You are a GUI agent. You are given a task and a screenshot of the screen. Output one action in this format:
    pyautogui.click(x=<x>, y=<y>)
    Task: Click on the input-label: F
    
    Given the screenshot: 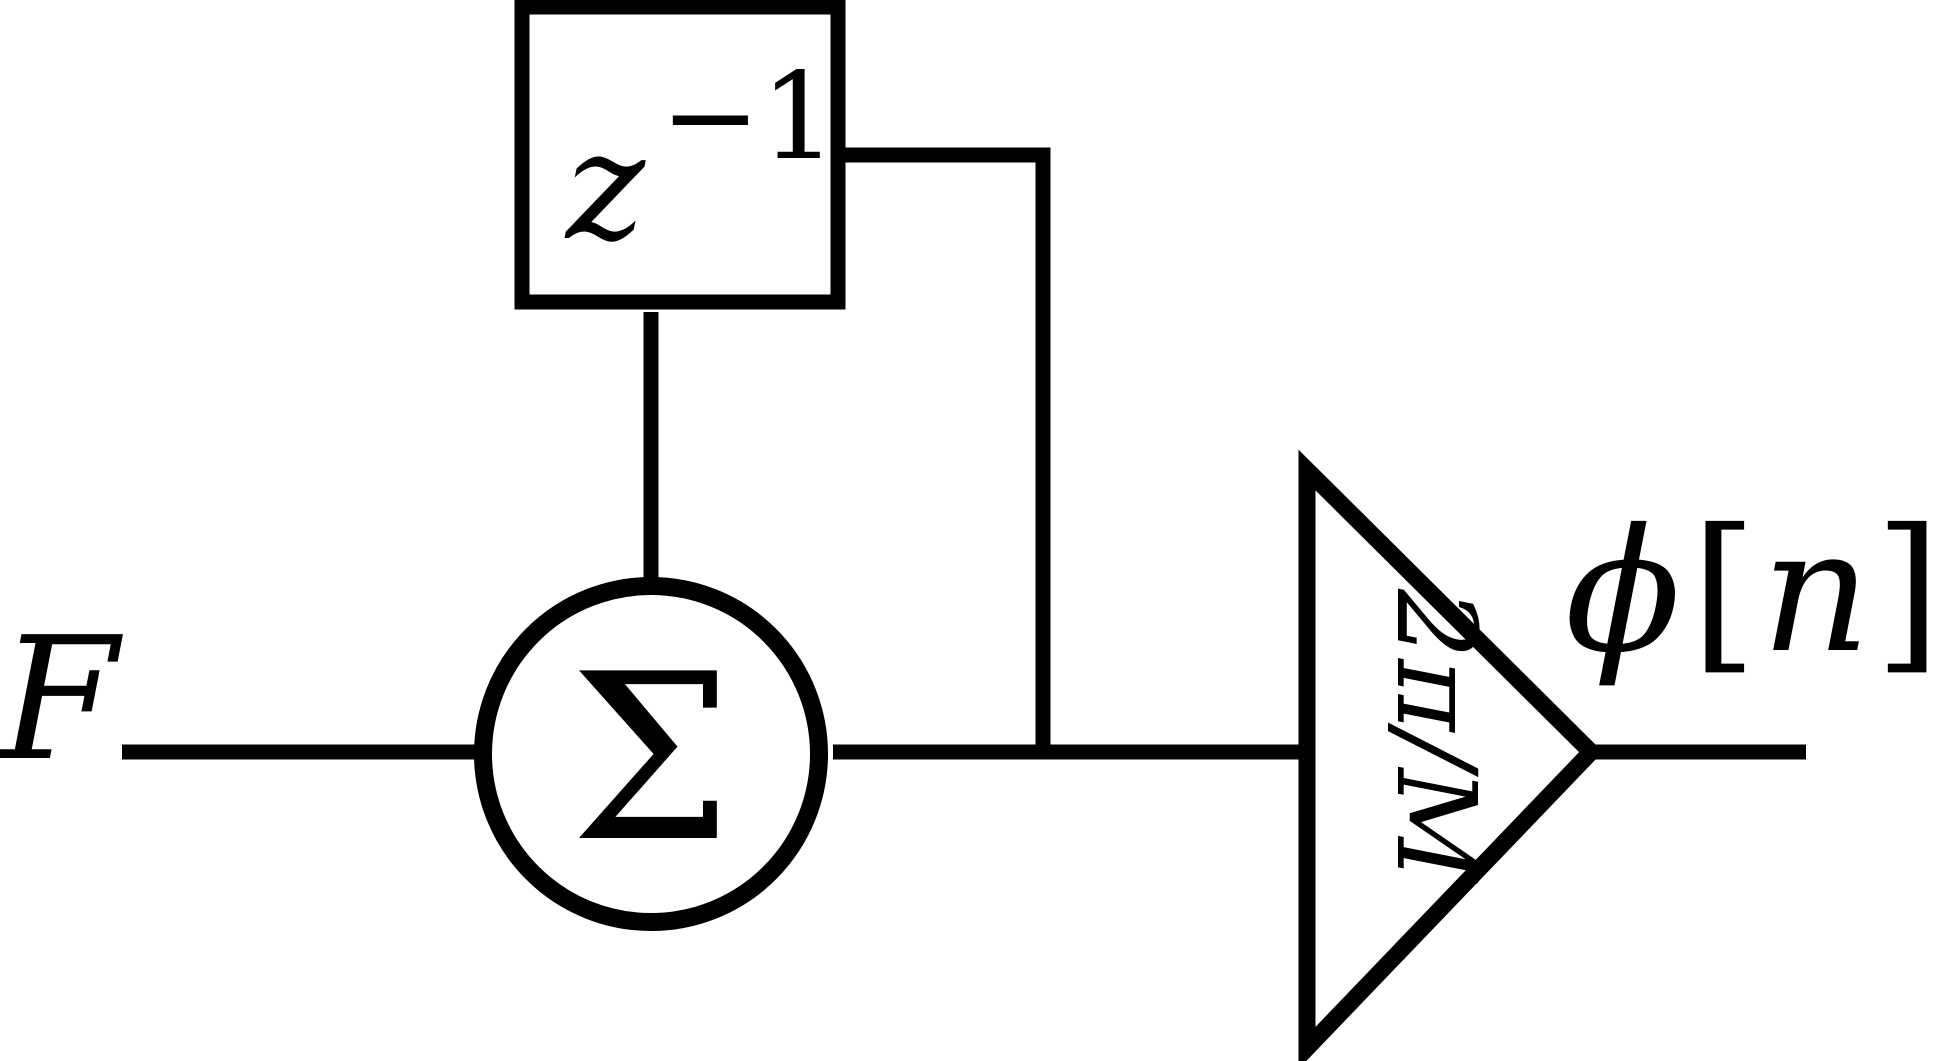 What is the action you would take?
    pyautogui.click(x=61, y=700)
    